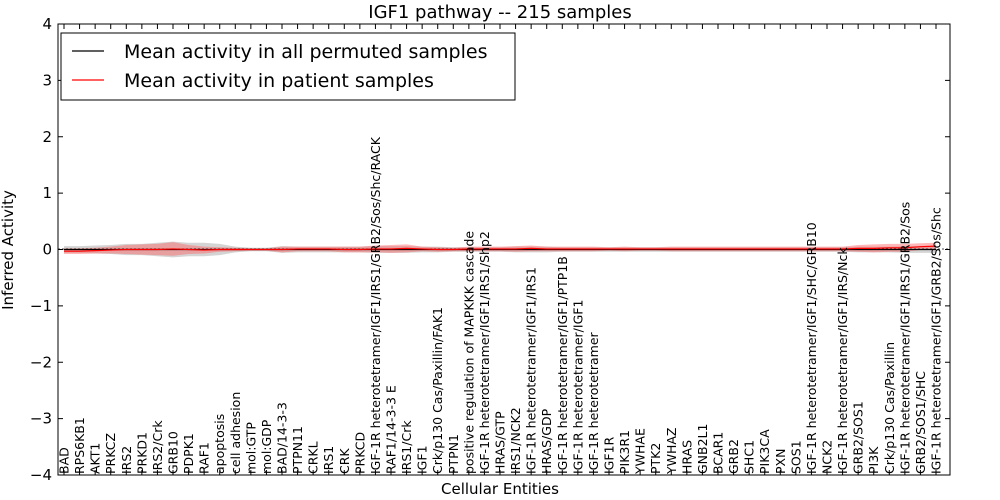 The width and height of the screenshot is (1000, 500). Describe the element at coordinates (250, 448) in the screenshot. I see `category-label: mol:GTP` at that location.